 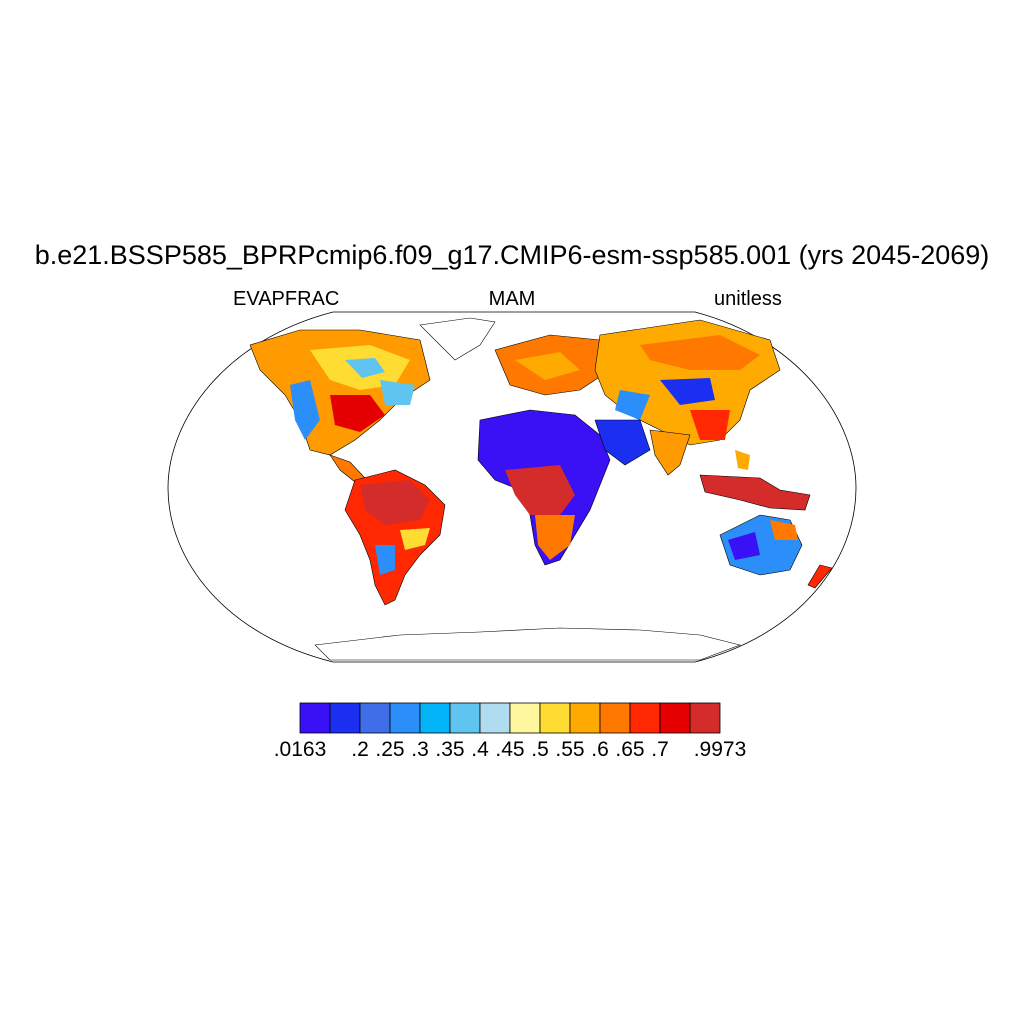 What do you see at coordinates (450, 749) in the screenshot?
I see `colorbar-tick-label: .35` at bounding box center [450, 749].